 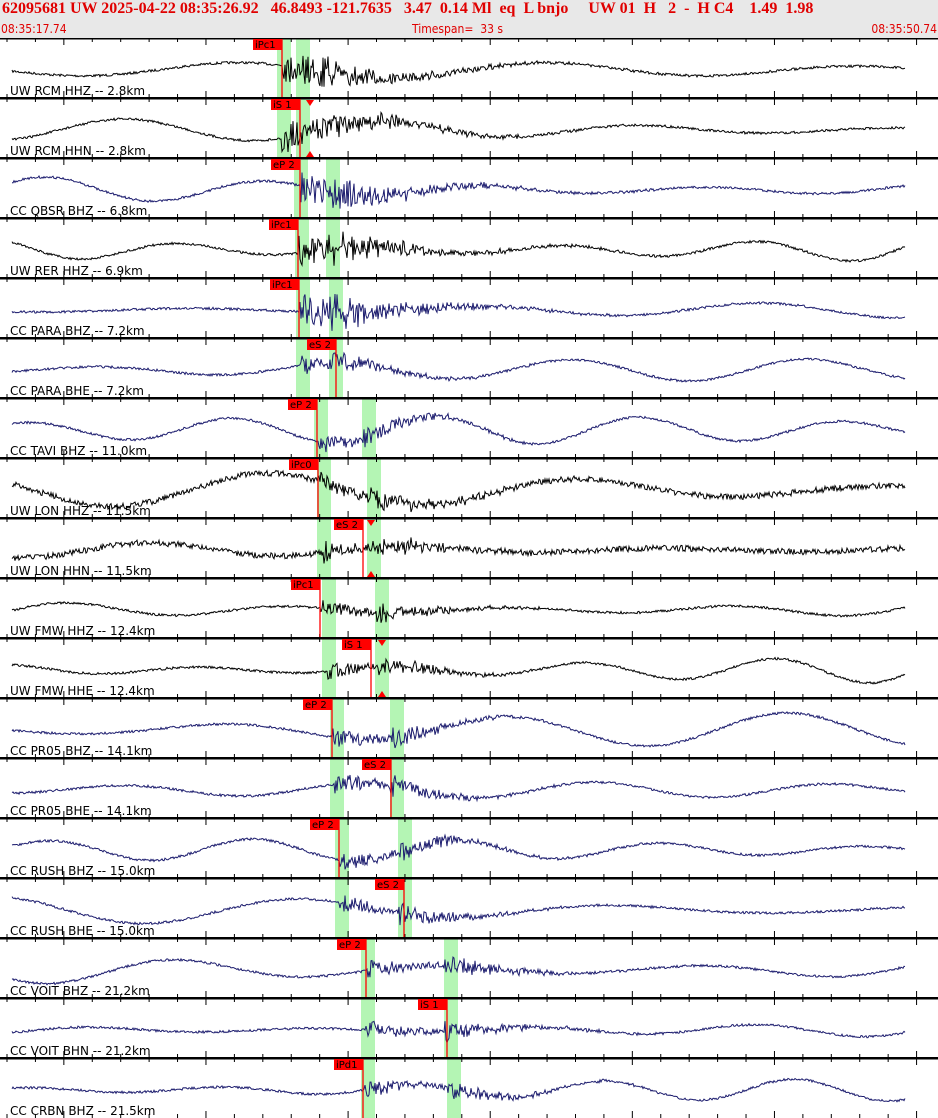 What do you see at coordinates (469, 667) in the screenshot?
I see `trace-row: UW FMW HHE -- 12.4km iS 1` at bounding box center [469, 667].